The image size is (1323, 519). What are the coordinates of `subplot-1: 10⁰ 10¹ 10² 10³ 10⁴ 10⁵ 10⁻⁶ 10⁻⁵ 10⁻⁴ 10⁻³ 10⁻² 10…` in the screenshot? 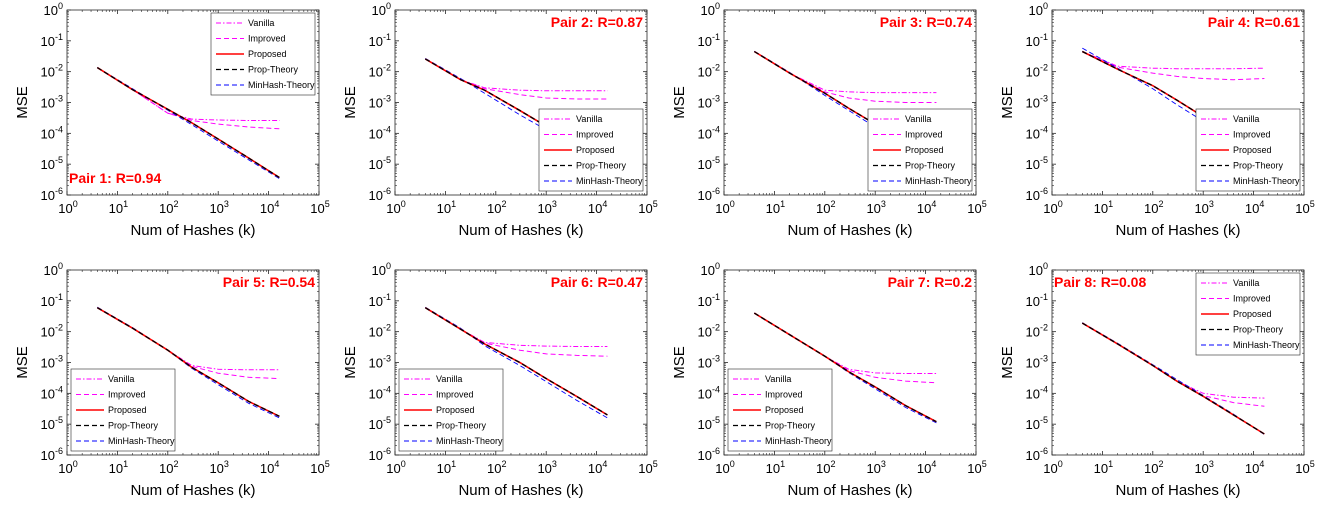 It's located at (172, 120).